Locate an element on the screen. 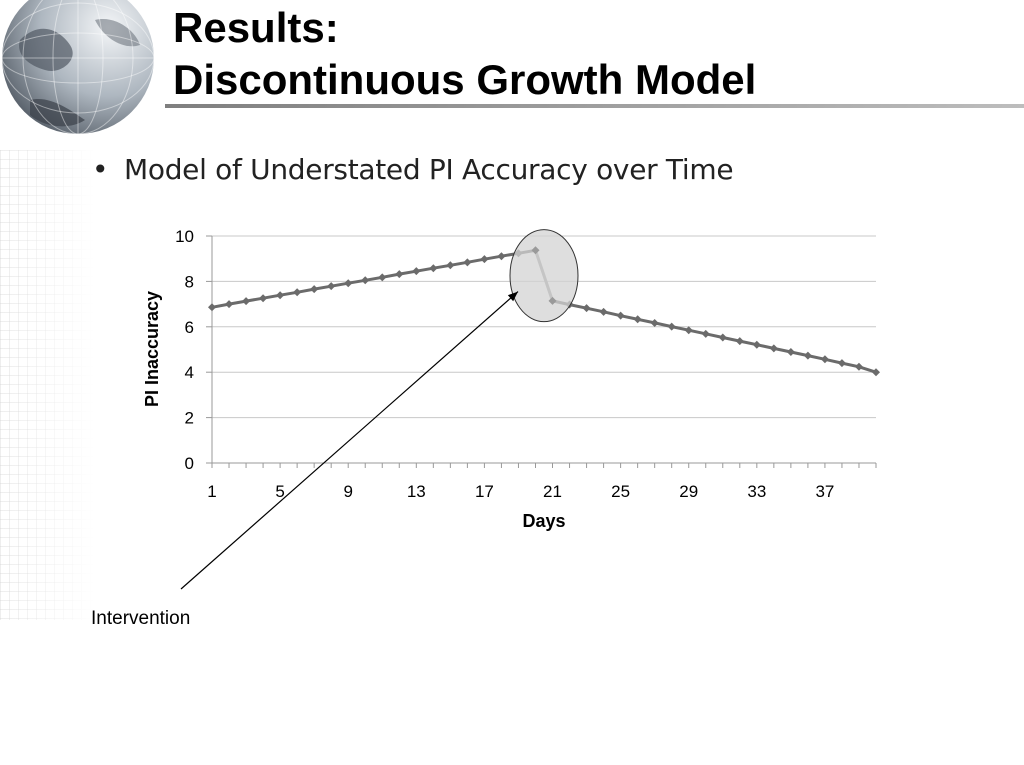 The height and width of the screenshot is (765, 1024). y-tick-label: 2 is located at coordinates (189, 418).